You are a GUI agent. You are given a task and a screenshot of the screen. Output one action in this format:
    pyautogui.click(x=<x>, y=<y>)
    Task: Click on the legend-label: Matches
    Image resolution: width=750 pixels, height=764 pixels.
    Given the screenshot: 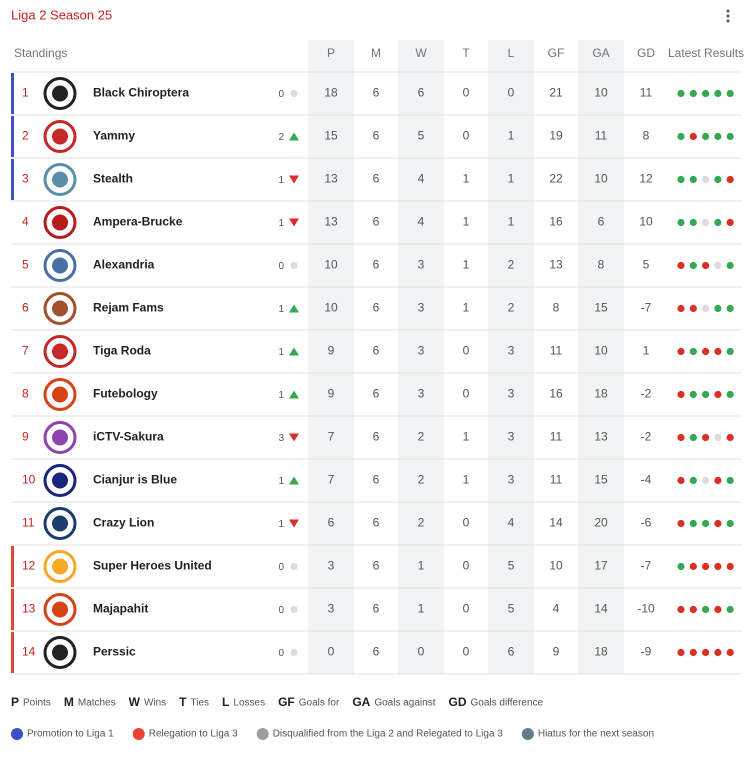 What is the action you would take?
    pyautogui.click(x=97, y=703)
    